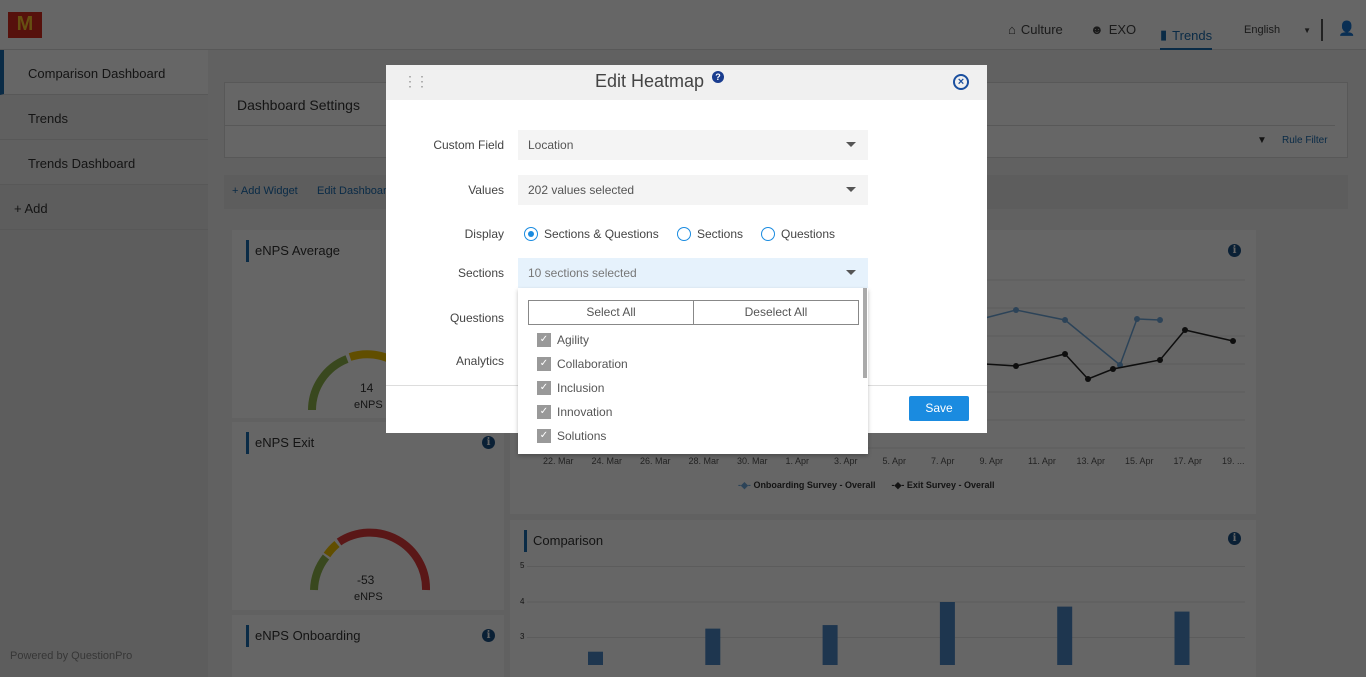 This screenshot has width=1366, height=677. Describe the element at coordinates (808, 234) in the screenshot. I see `radio-label: Questions` at that location.